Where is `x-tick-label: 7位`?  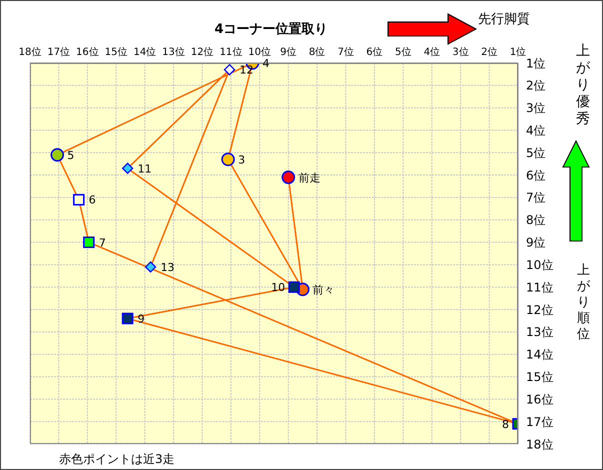 x-tick-label: 7位 is located at coordinates (346, 52).